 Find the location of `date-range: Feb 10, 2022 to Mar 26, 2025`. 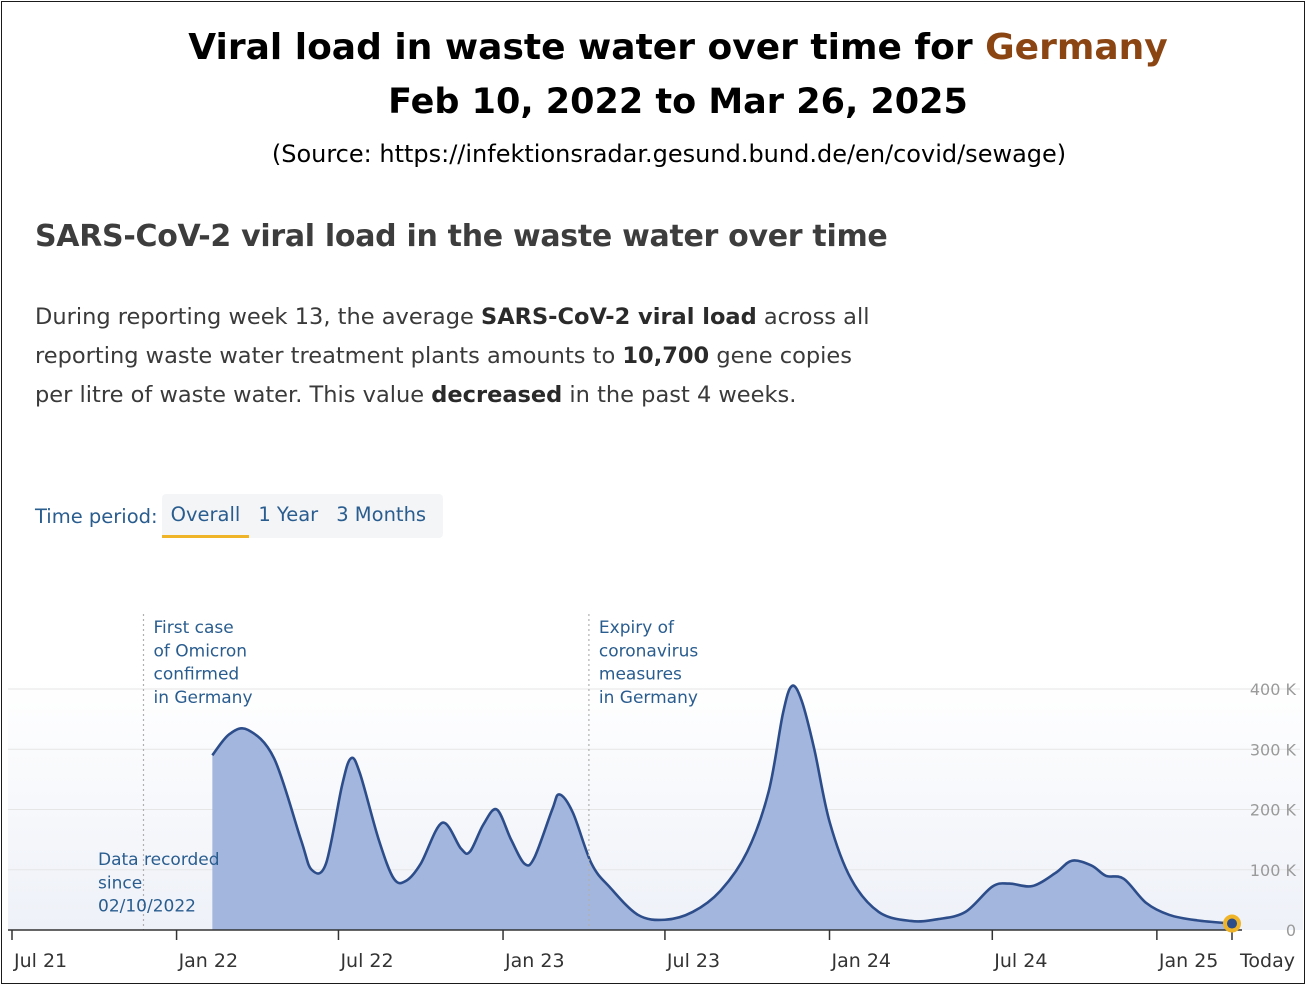

date-range: Feb 10, 2022 to Mar 26, 2025 is located at coordinates (678, 102).